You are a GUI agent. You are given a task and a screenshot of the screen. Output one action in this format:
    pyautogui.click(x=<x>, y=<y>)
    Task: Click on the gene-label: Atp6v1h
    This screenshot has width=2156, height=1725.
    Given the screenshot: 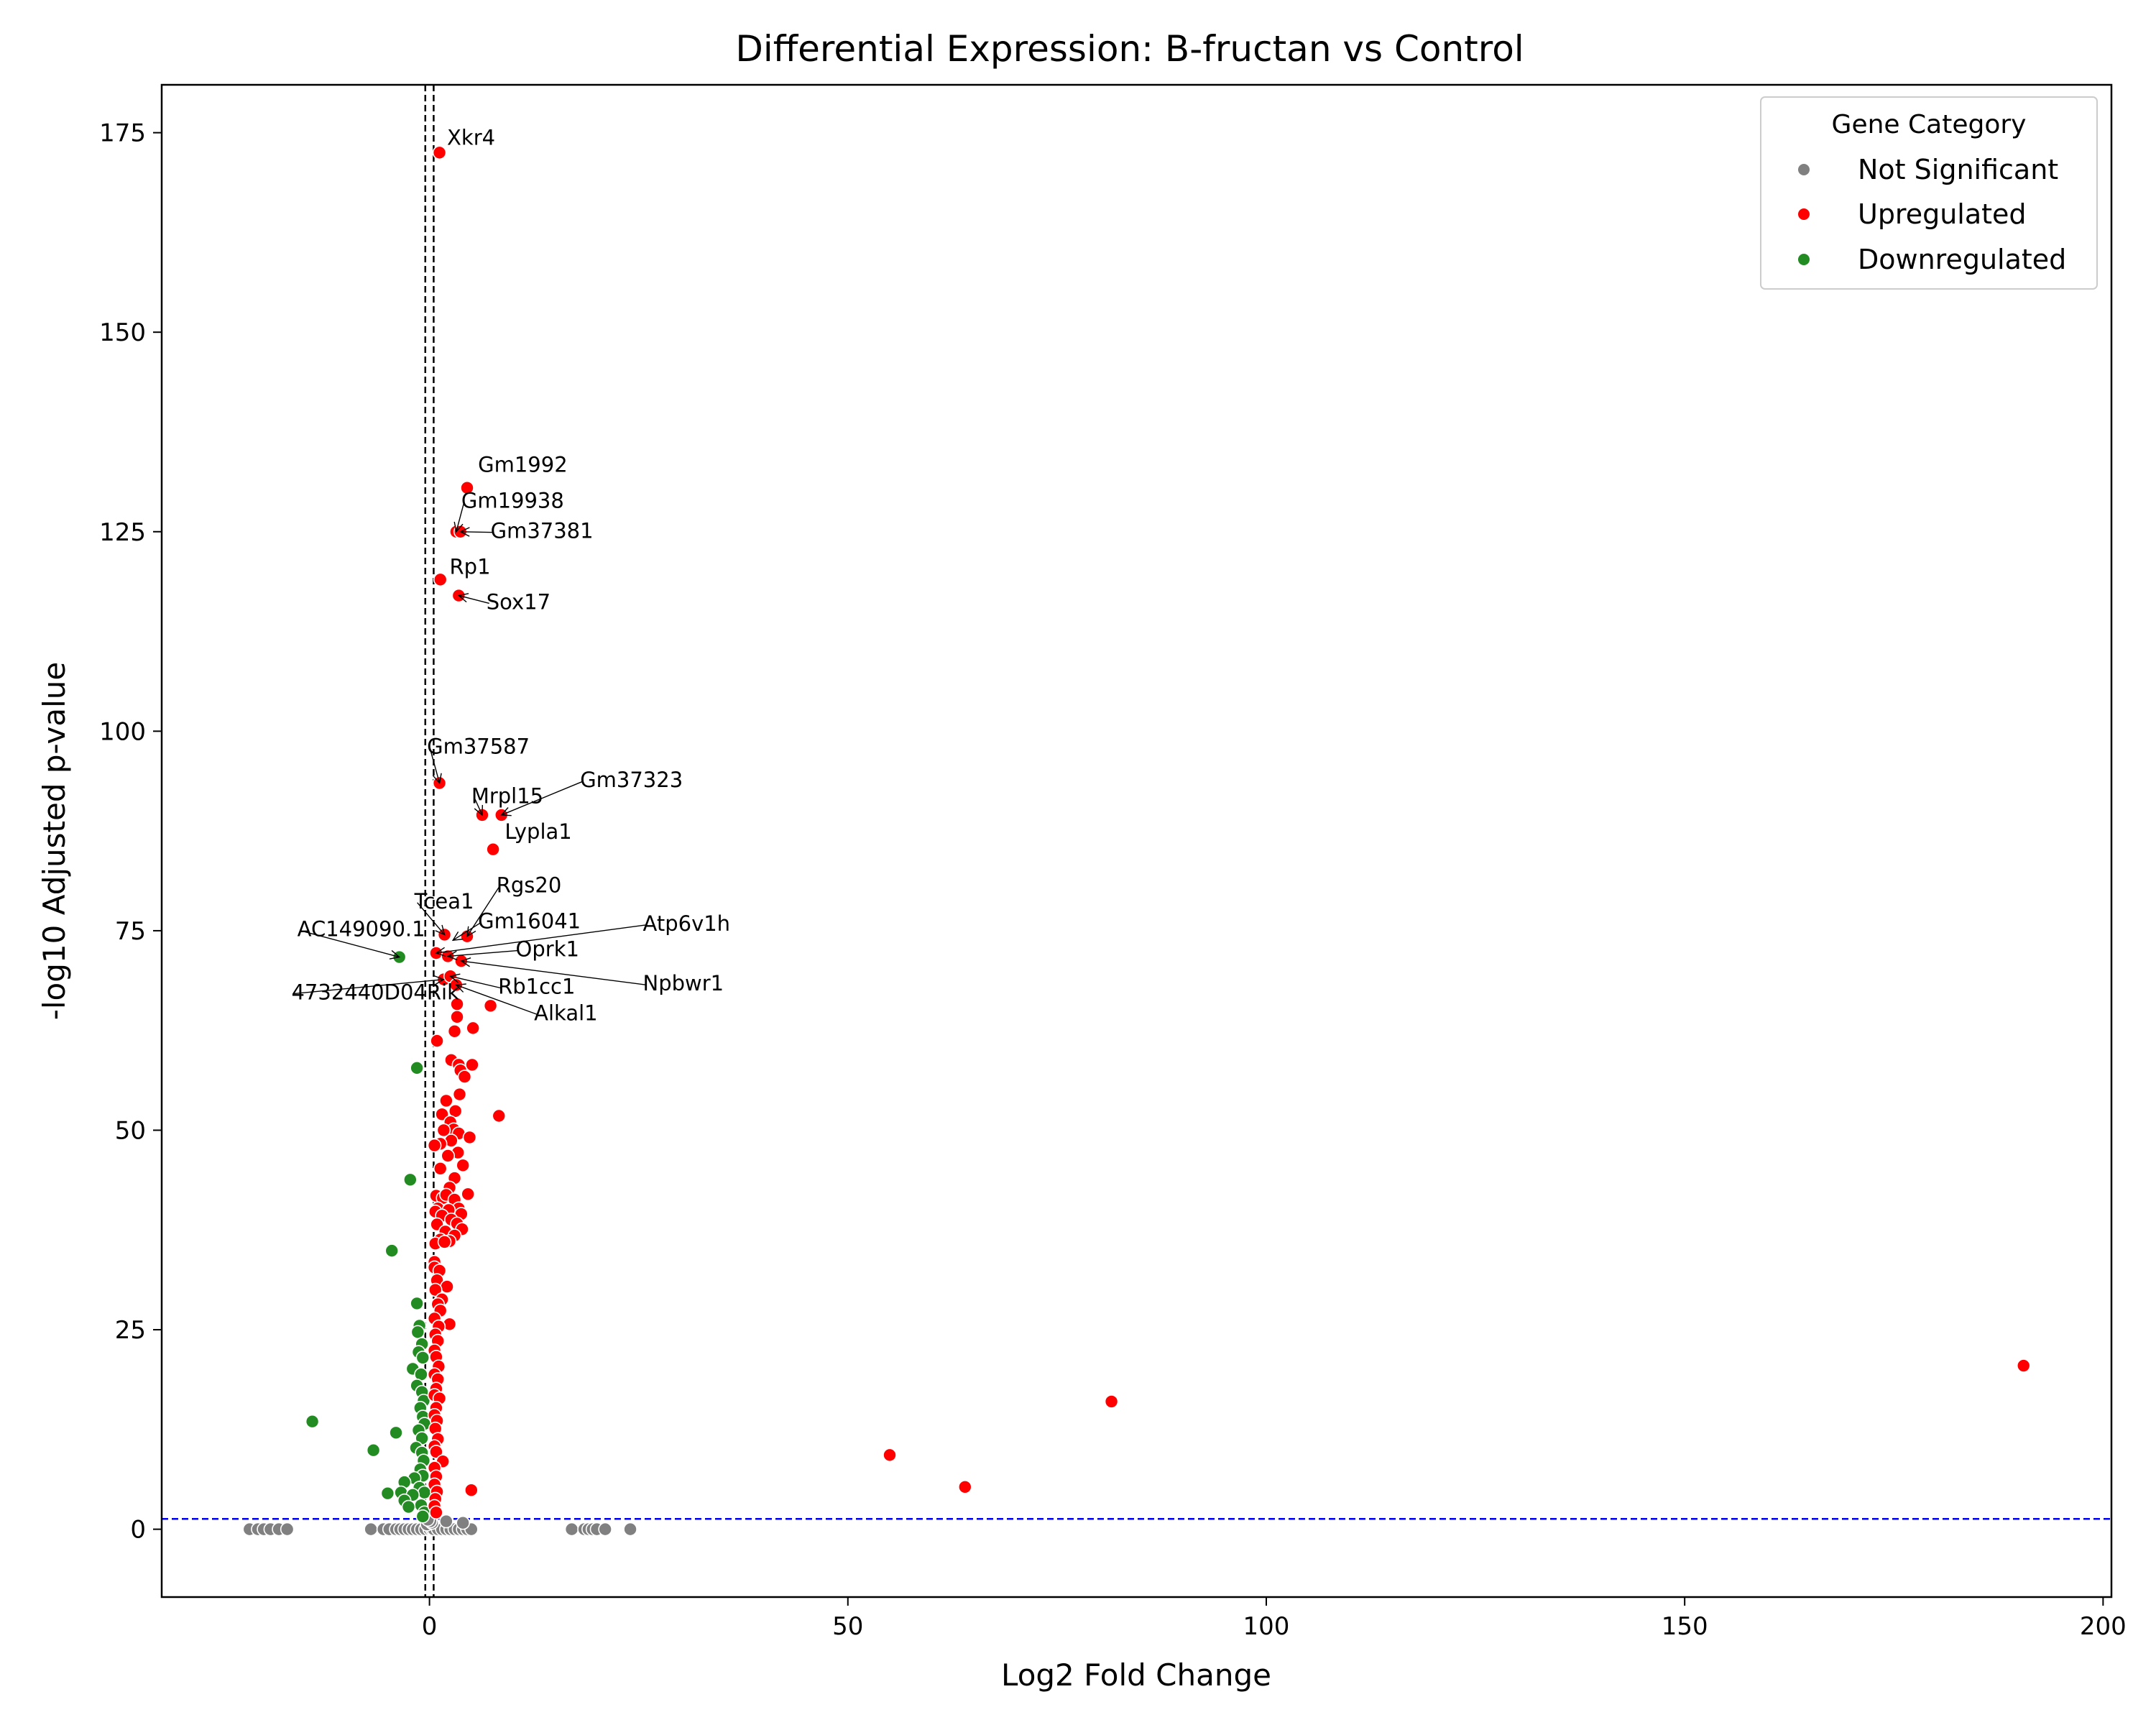 What is the action you would take?
    pyautogui.click(x=687, y=923)
    